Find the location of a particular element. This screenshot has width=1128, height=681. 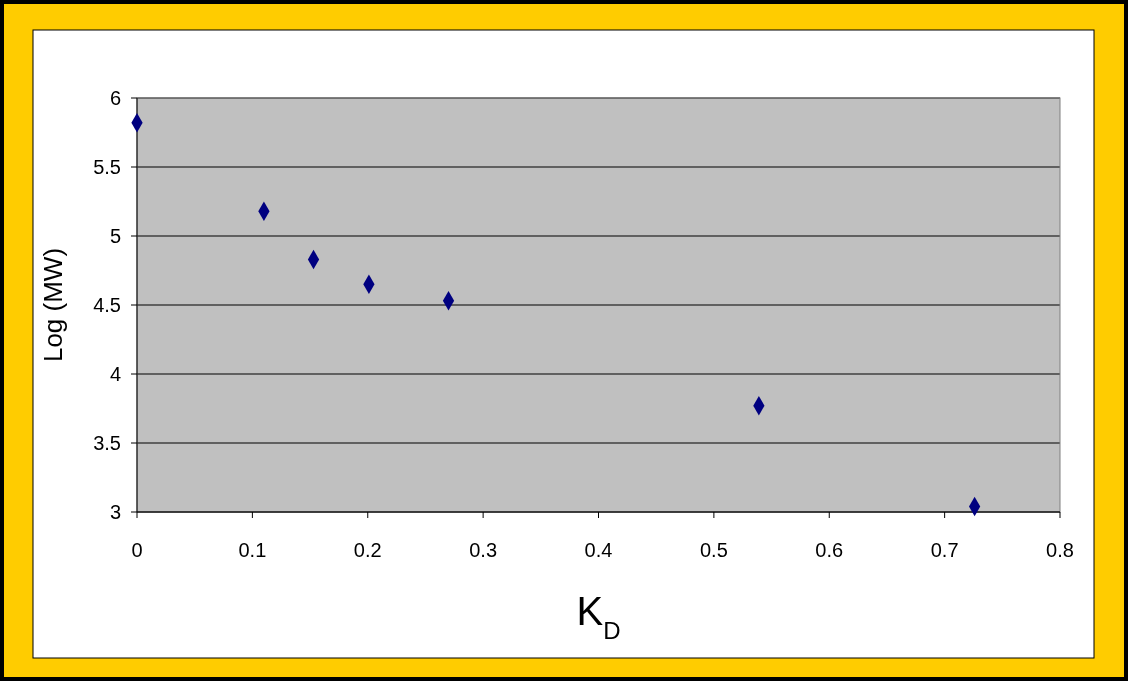

x-tick-label: 0.5 is located at coordinates (713, 550).